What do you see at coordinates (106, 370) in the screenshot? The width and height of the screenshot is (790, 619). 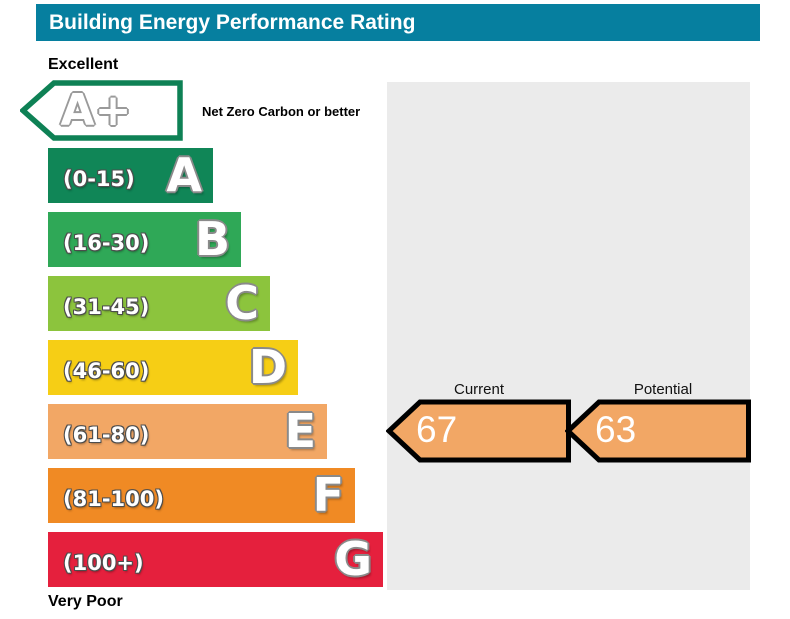 I see `band-range: (46-60)` at bounding box center [106, 370].